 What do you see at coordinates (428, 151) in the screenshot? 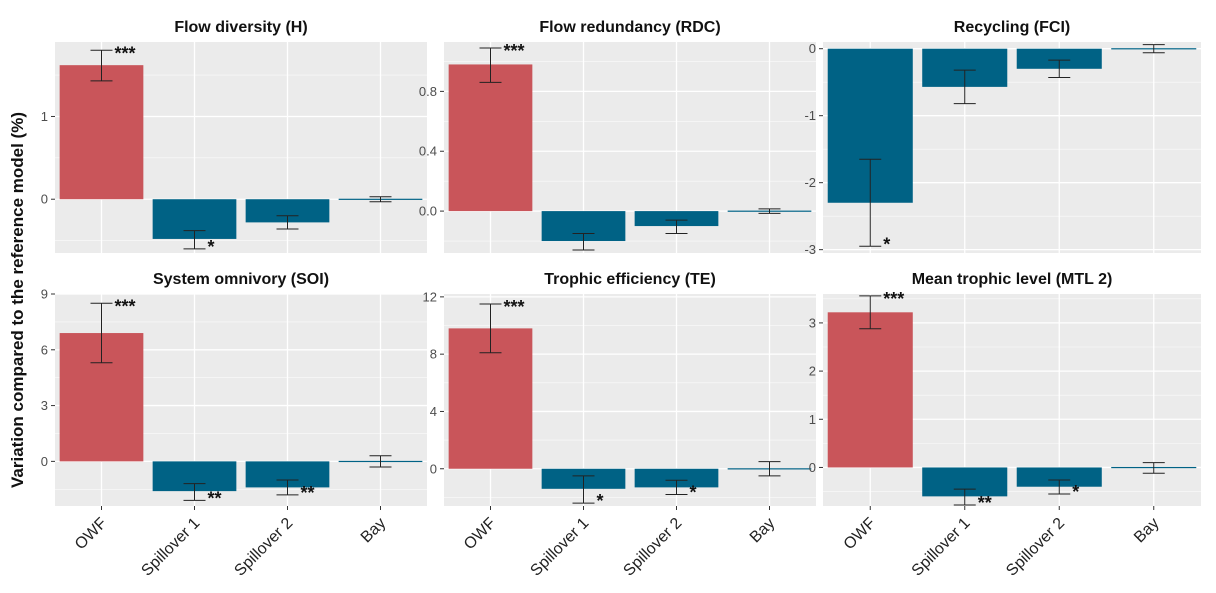
I see `y-tick-label: 0.4` at bounding box center [428, 151].